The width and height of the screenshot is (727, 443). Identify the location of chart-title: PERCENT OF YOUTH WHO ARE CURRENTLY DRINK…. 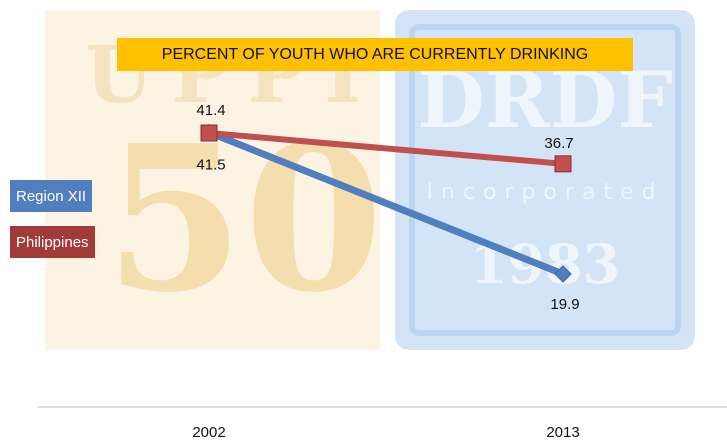
(375, 54).